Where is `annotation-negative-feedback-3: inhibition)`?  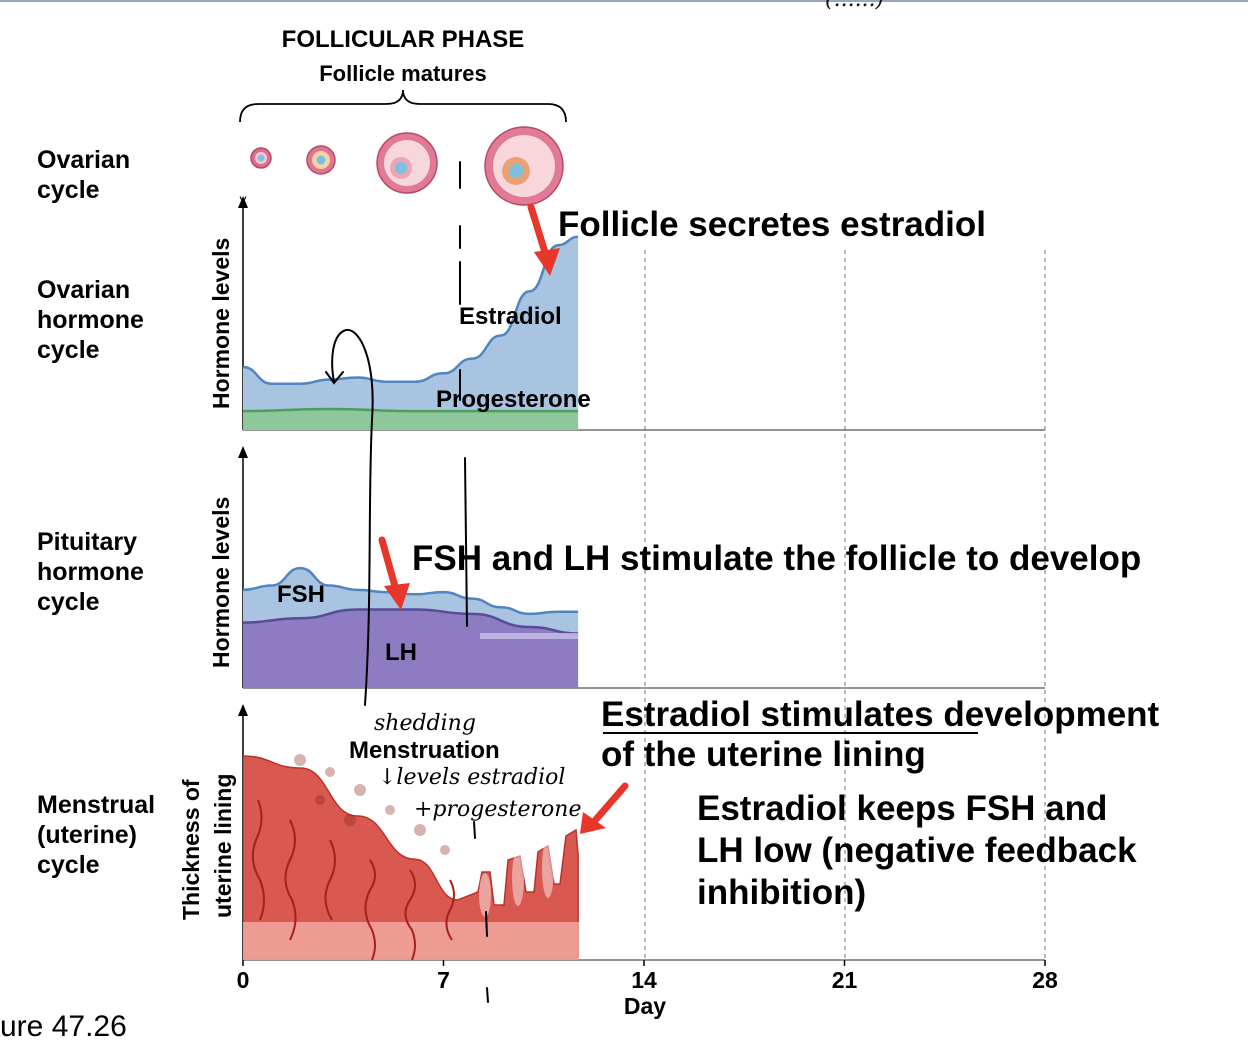
annotation-negative-feedback-3: inhibition) is located at coordinates (781, 892).